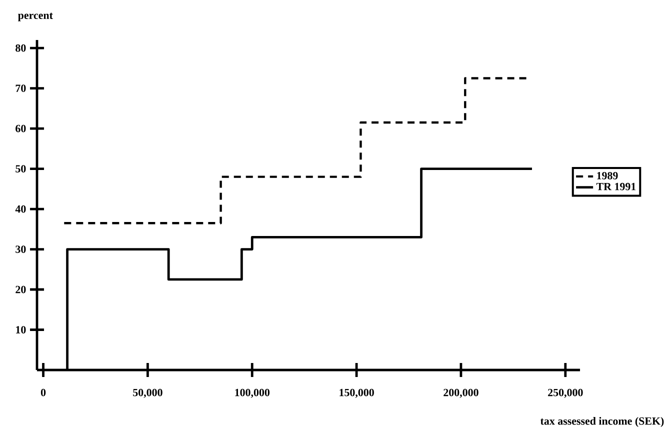  What do you see at coordinates (461, 393) in the screenshot?
I see `x-tick-label: 200,000` at bounding box center [461, 393].